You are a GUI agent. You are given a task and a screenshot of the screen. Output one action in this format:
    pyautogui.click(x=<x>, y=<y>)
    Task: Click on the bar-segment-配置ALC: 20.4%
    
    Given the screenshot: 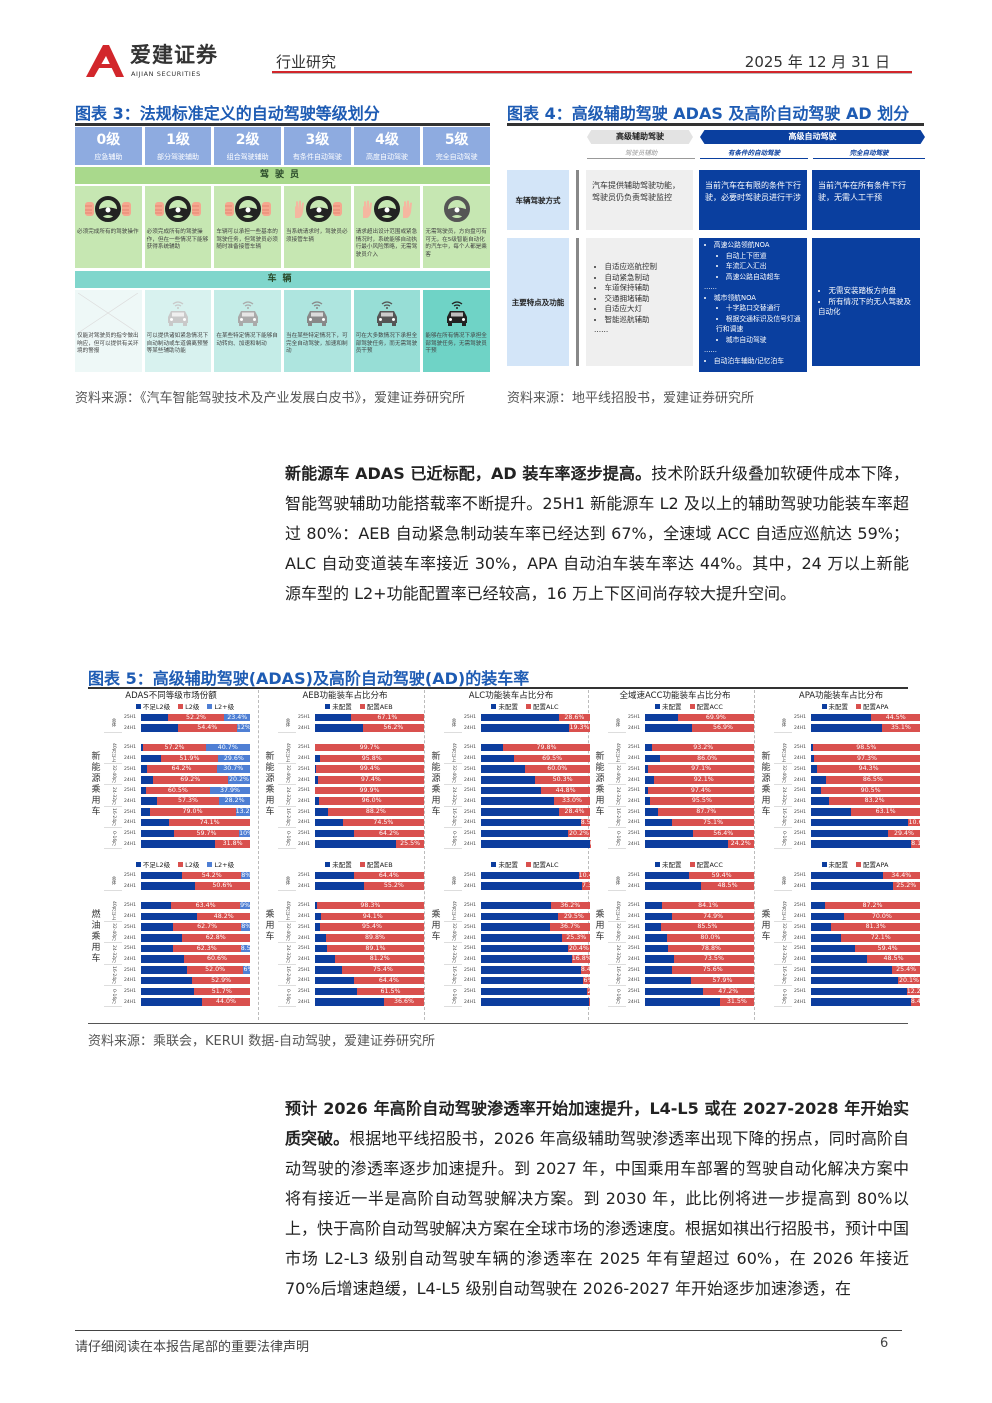 What is the action you would take?
    pyautogui.click(x=578, y=948)
    